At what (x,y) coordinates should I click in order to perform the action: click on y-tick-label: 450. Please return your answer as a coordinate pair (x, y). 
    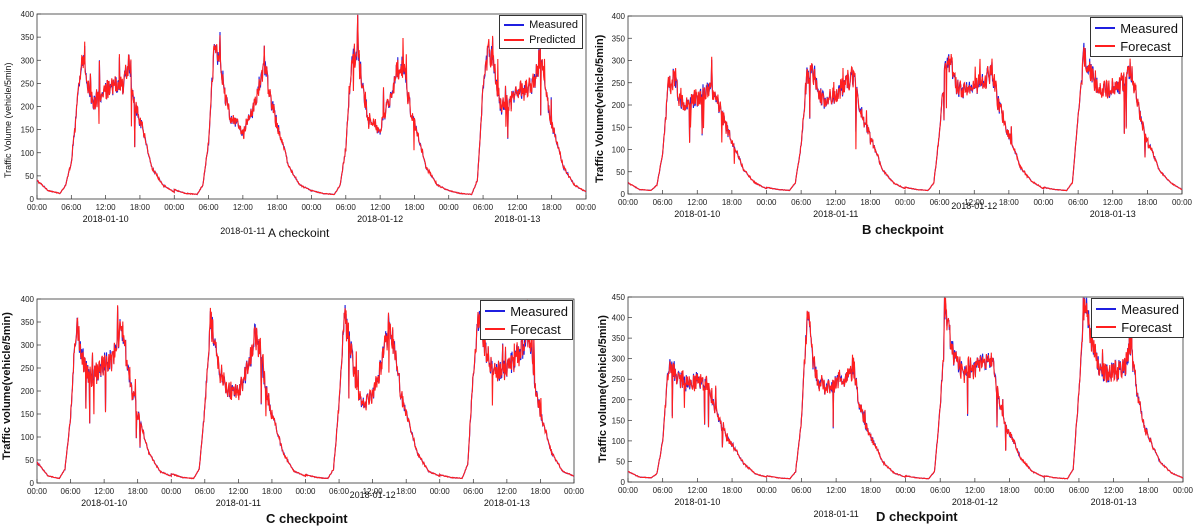
    Looking at the image, I should click on (619, 297).